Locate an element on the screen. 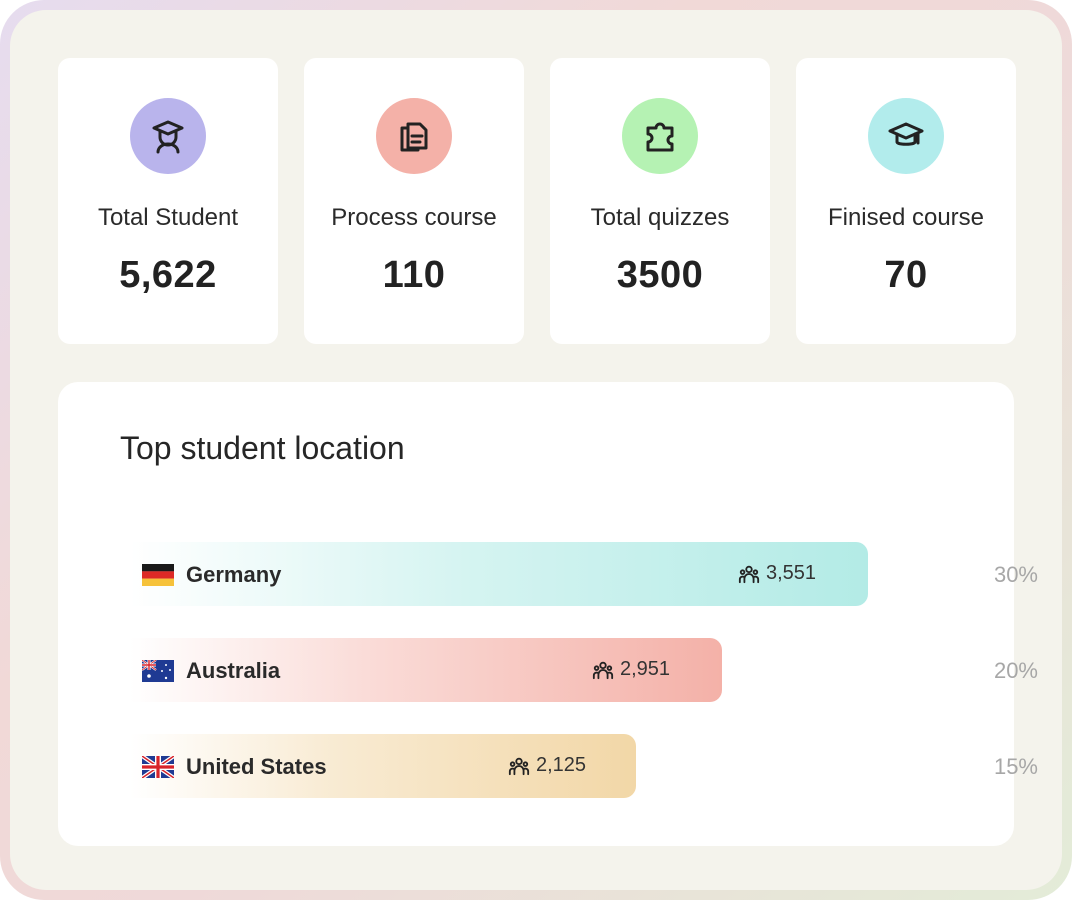 The height and width of the screenshot is (900, 1072). student-count: 3,551 is located at coordinates (777, 573).